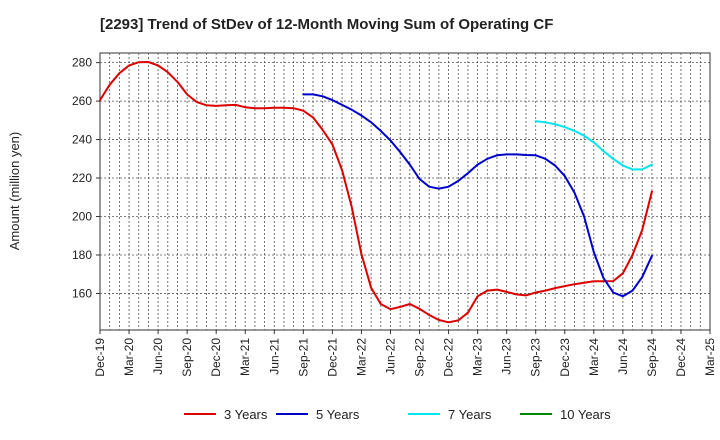 The image size is (720, 440). What do you see at coordinates (245, 357) in the screenshot?
I see `x-tick-label: Mar-21` at bounding box center [245, 357].